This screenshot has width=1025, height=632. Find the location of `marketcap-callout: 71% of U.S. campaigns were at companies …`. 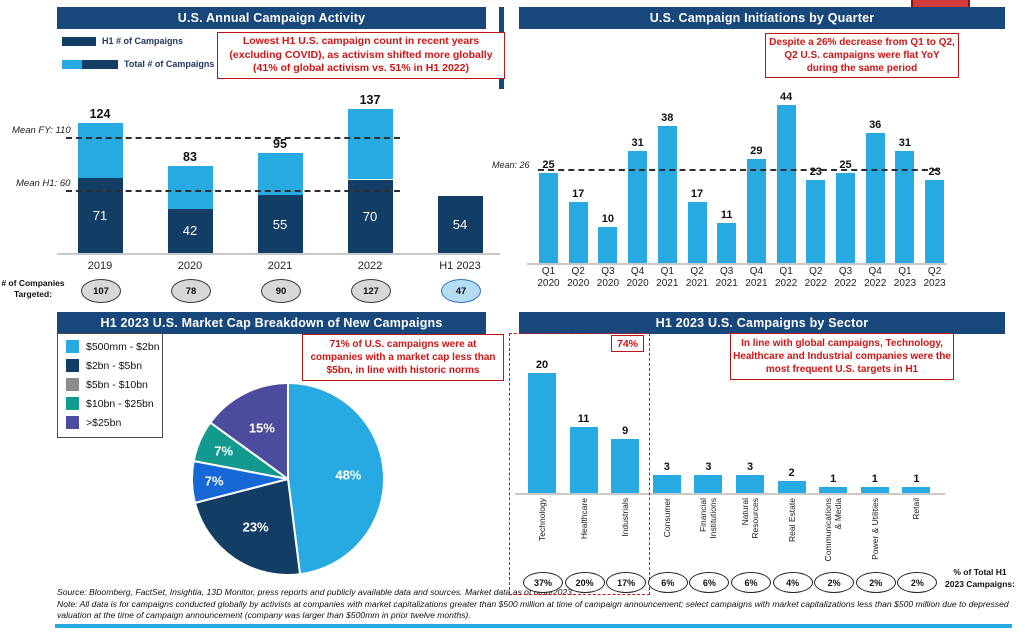

marketcap-callout: 71% of U.S. campaigns were at companies … is located at coordinates (403, 357).